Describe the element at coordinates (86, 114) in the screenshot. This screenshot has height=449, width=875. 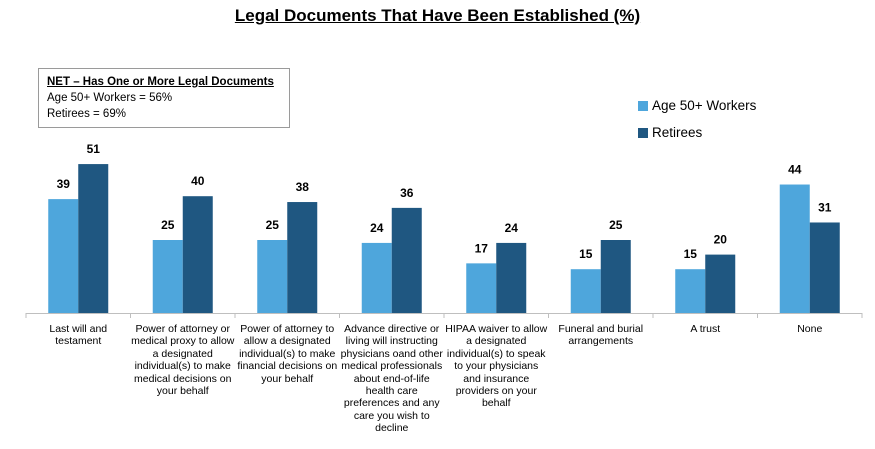
I see `net-summary-retirees: Retirees = 69%` at that location.